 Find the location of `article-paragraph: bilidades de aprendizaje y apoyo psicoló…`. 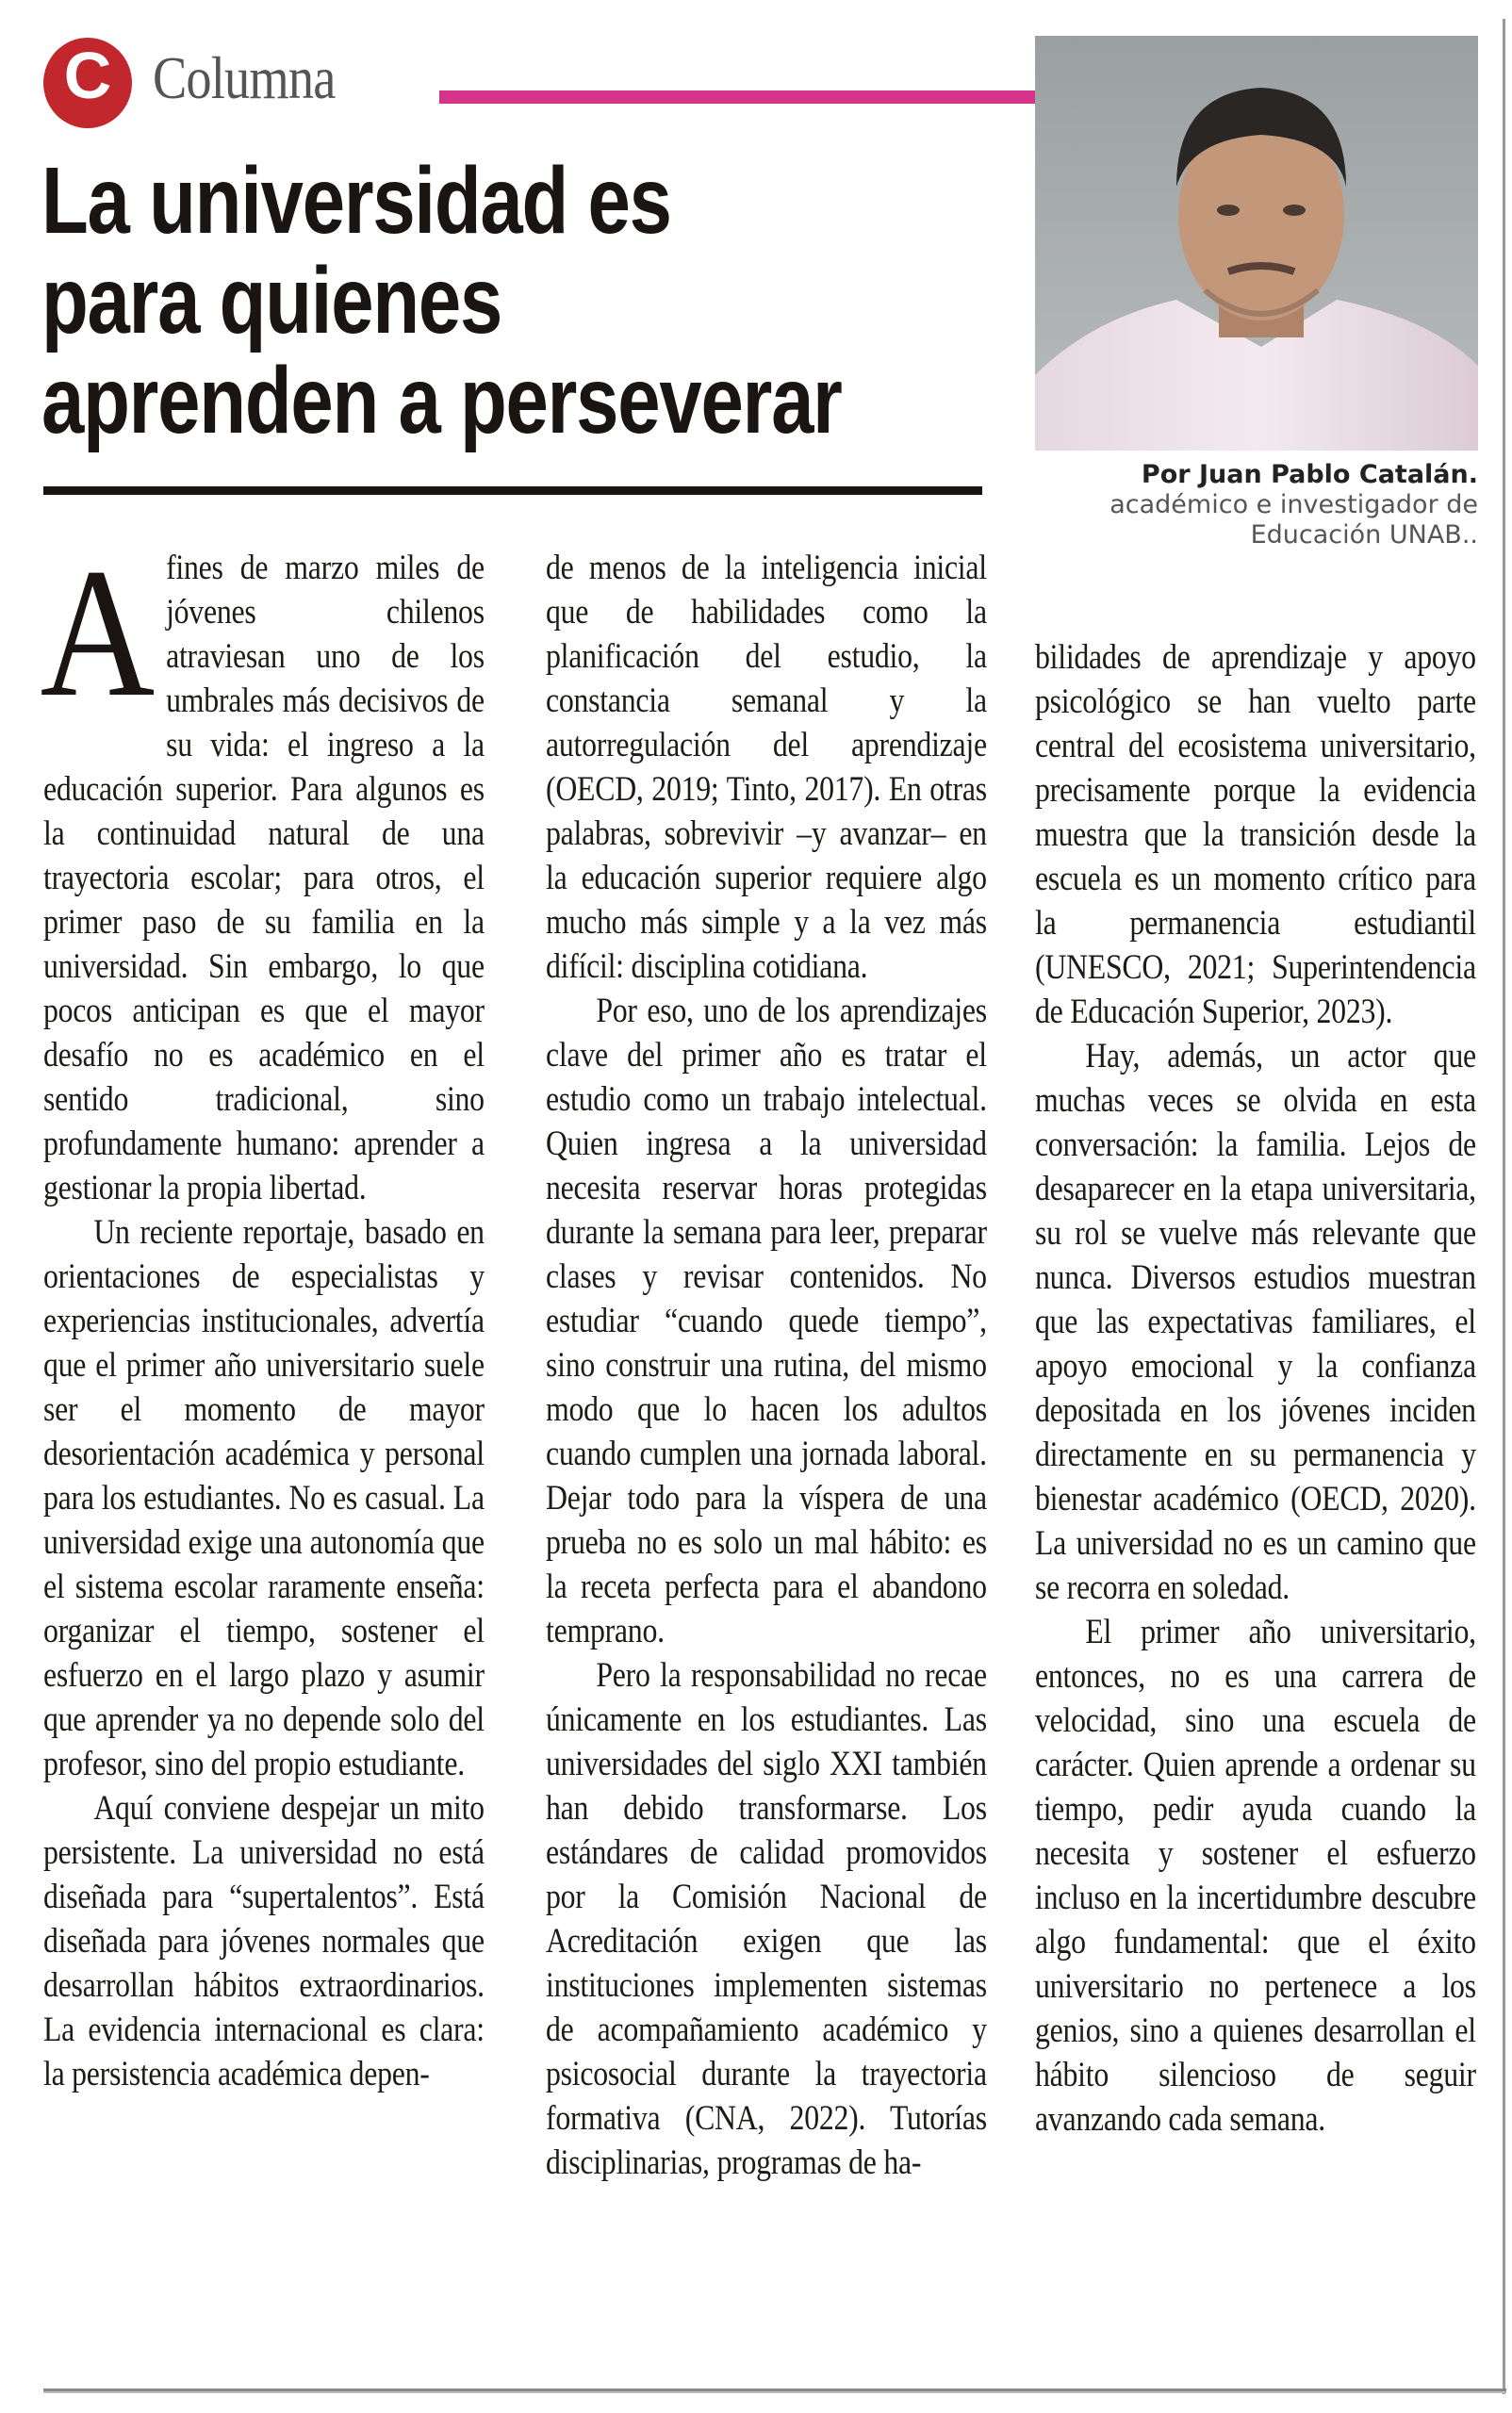

article-paragraph: bilidades de aprendizaje y apoyo psicoló… is located at coordinates (1256, 834).